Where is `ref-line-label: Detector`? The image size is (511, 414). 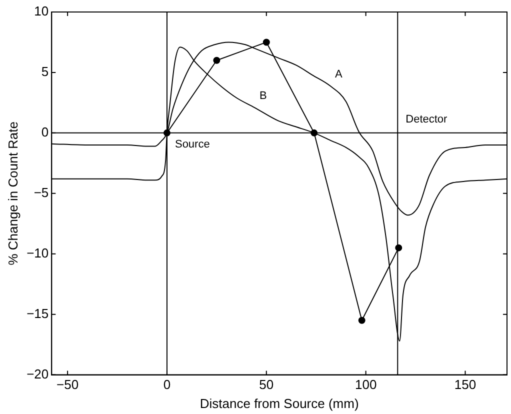 ref-line-label: Detector is located at coordinates (427, 119).